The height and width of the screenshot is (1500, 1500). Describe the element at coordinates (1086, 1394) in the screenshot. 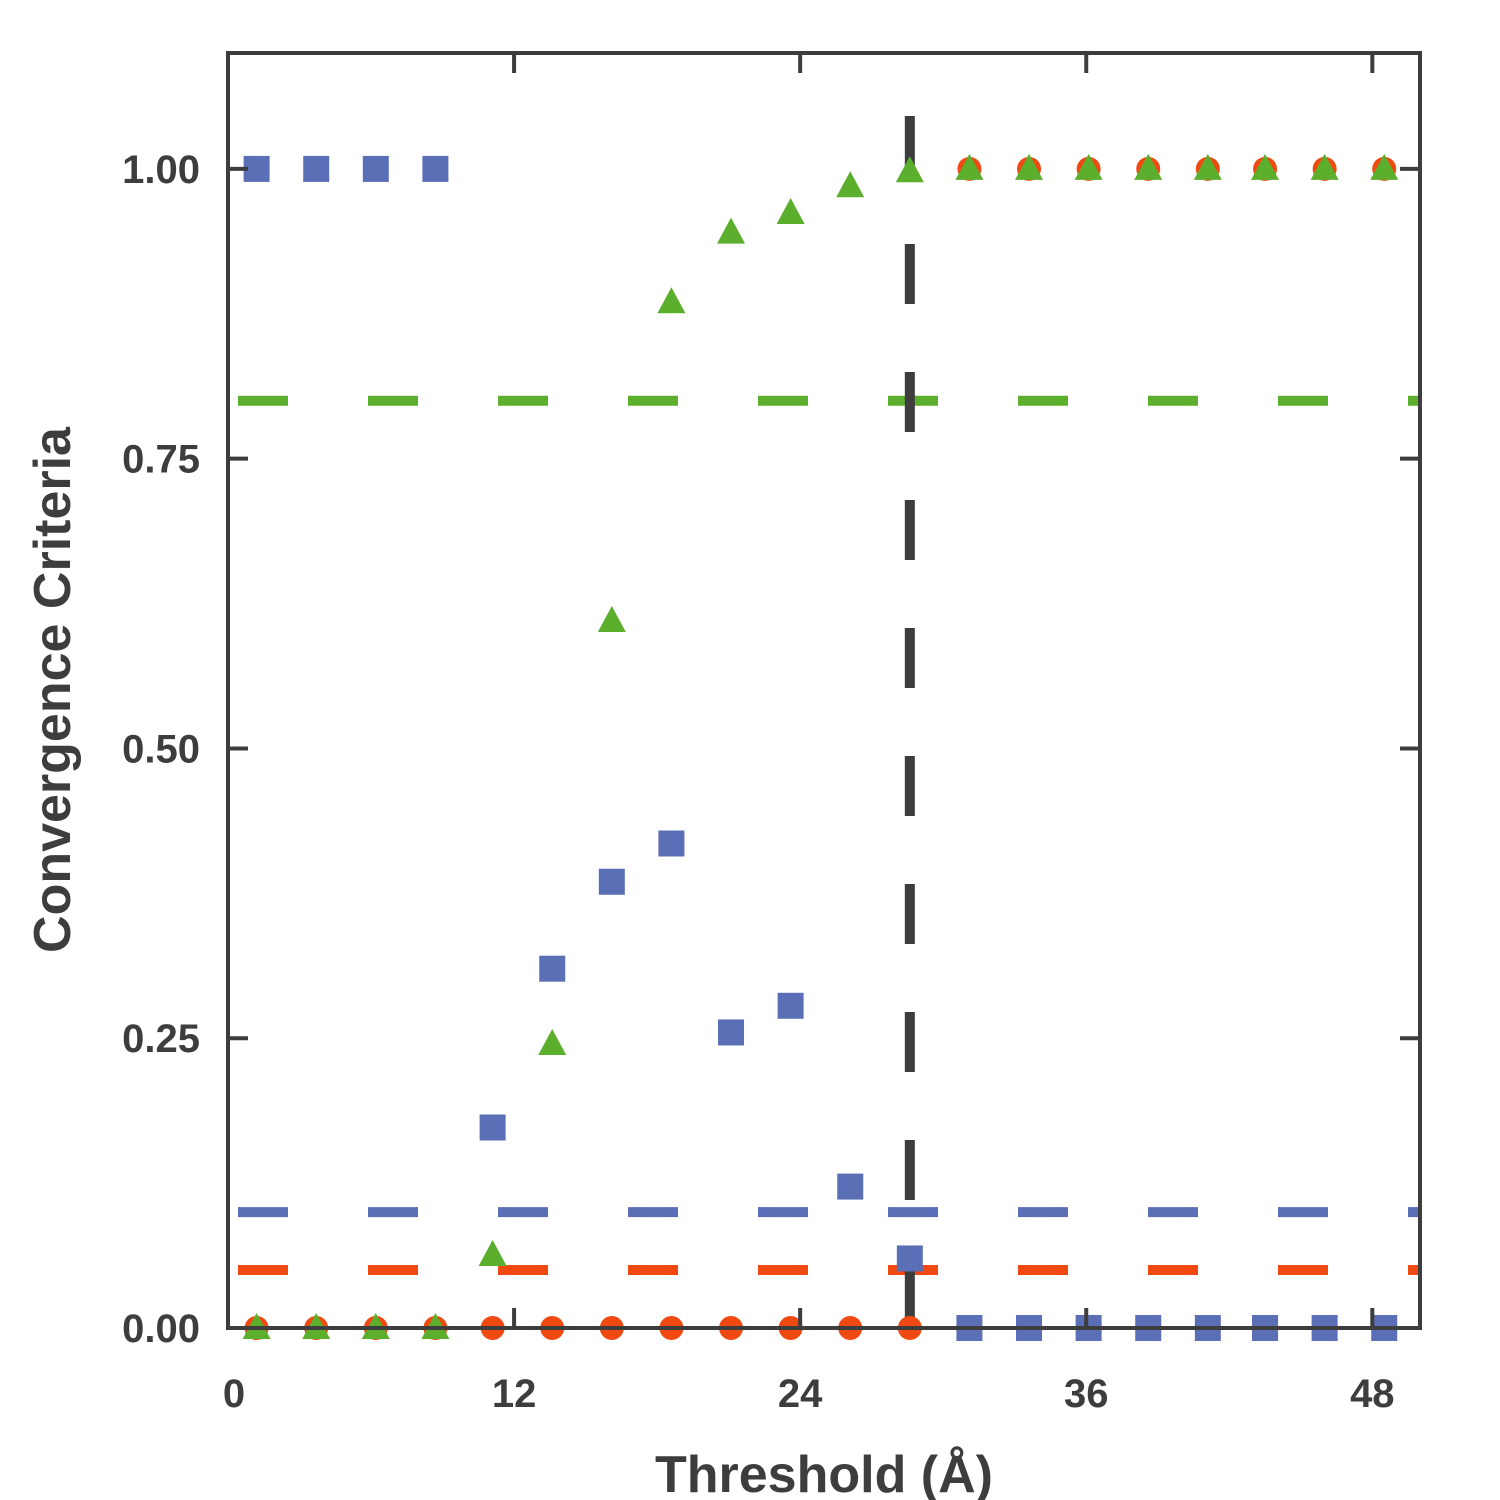

I see `x-tick-label: 36` at that location.